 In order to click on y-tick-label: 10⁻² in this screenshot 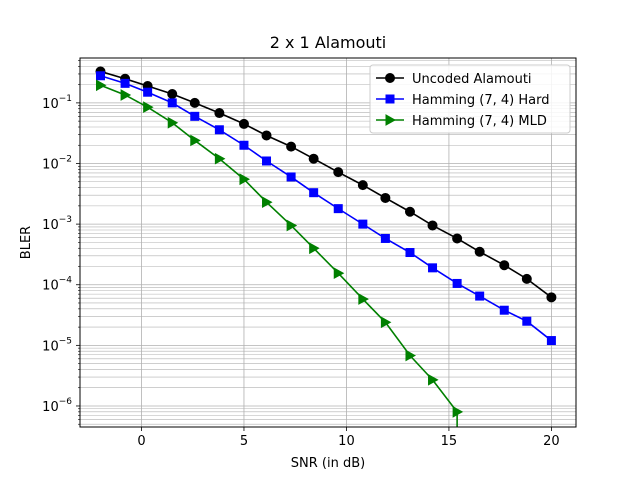, I will do `click(57, 163)`.